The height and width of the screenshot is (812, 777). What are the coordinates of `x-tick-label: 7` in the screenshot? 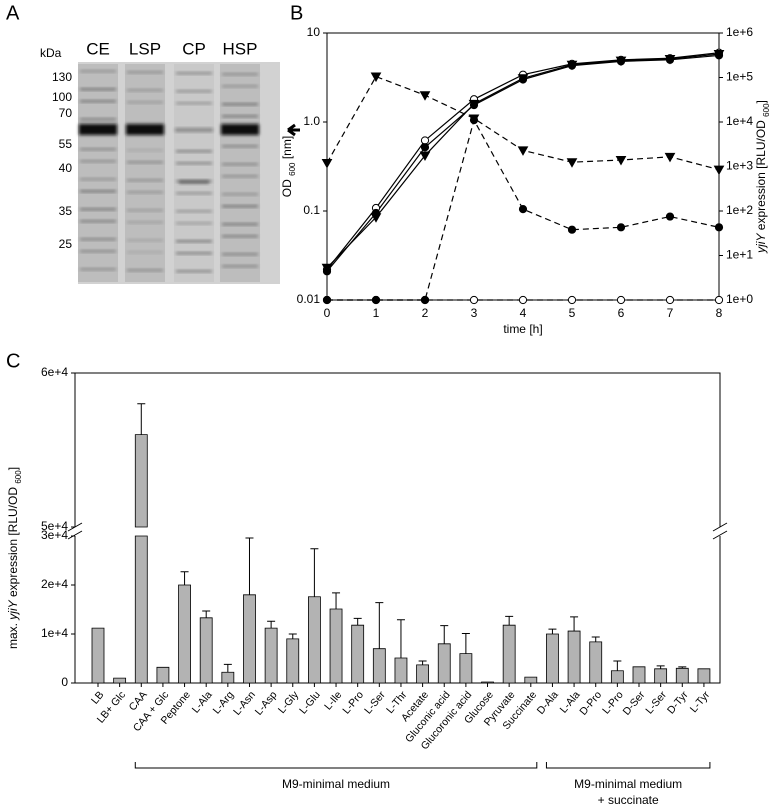 It's located at (670, 313).